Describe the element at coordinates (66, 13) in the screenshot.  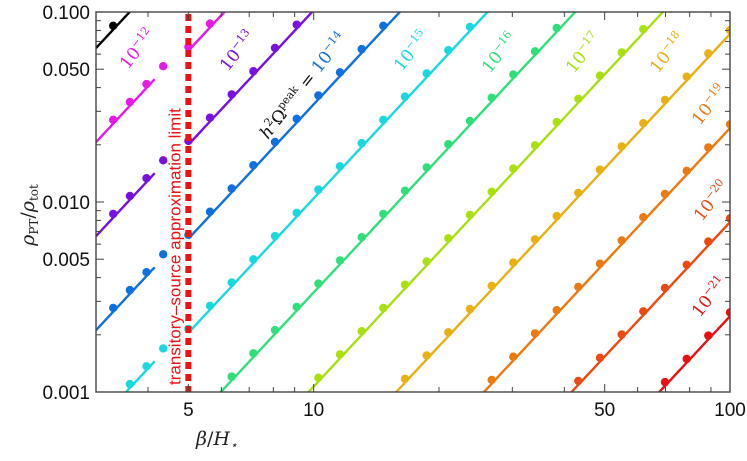
I see `y-tick-label: 0.100` at that location.